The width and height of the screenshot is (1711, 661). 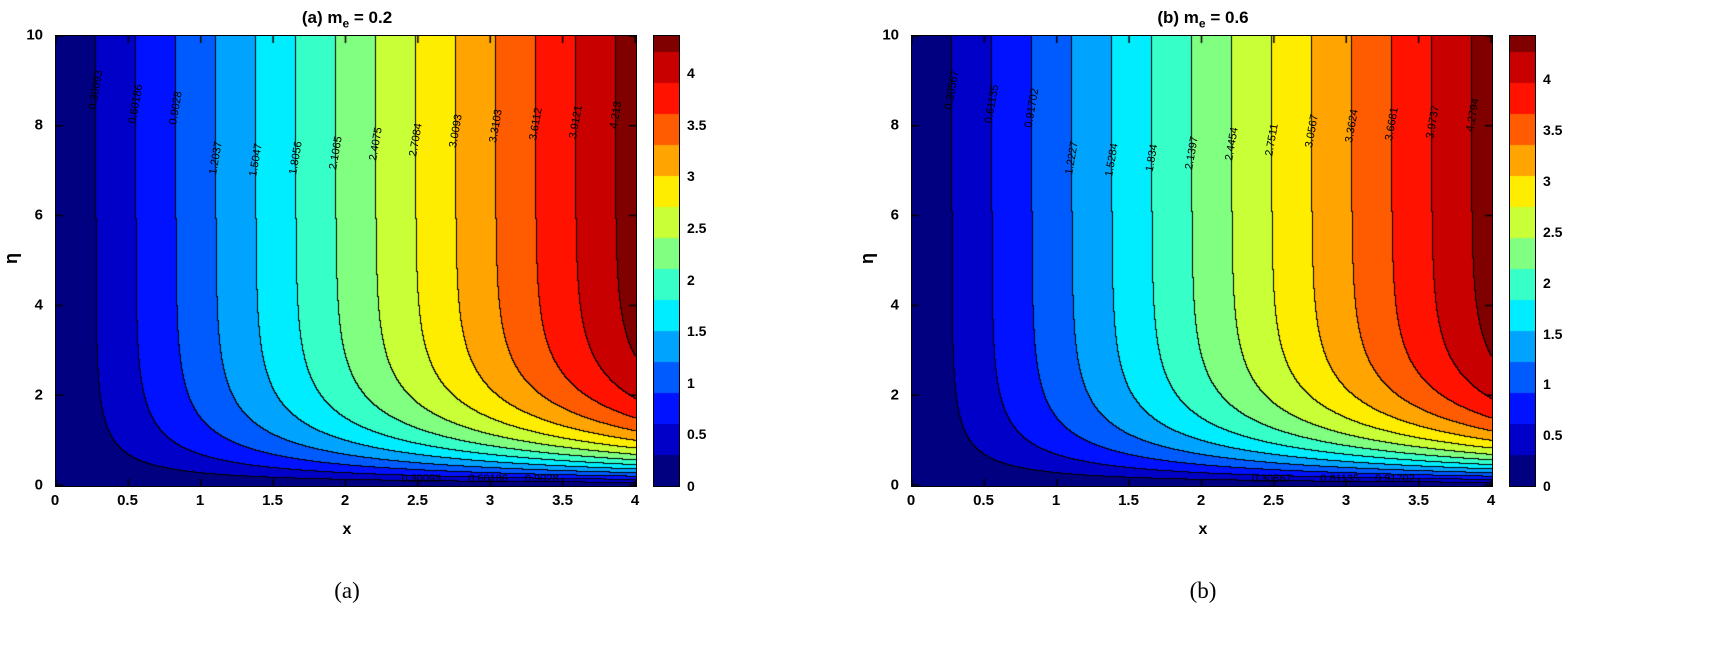 What do you see at coordinates (1522, 261) in the screenshot?
I see `colorbar-canvas-b` at bounding box center [1522, 261].